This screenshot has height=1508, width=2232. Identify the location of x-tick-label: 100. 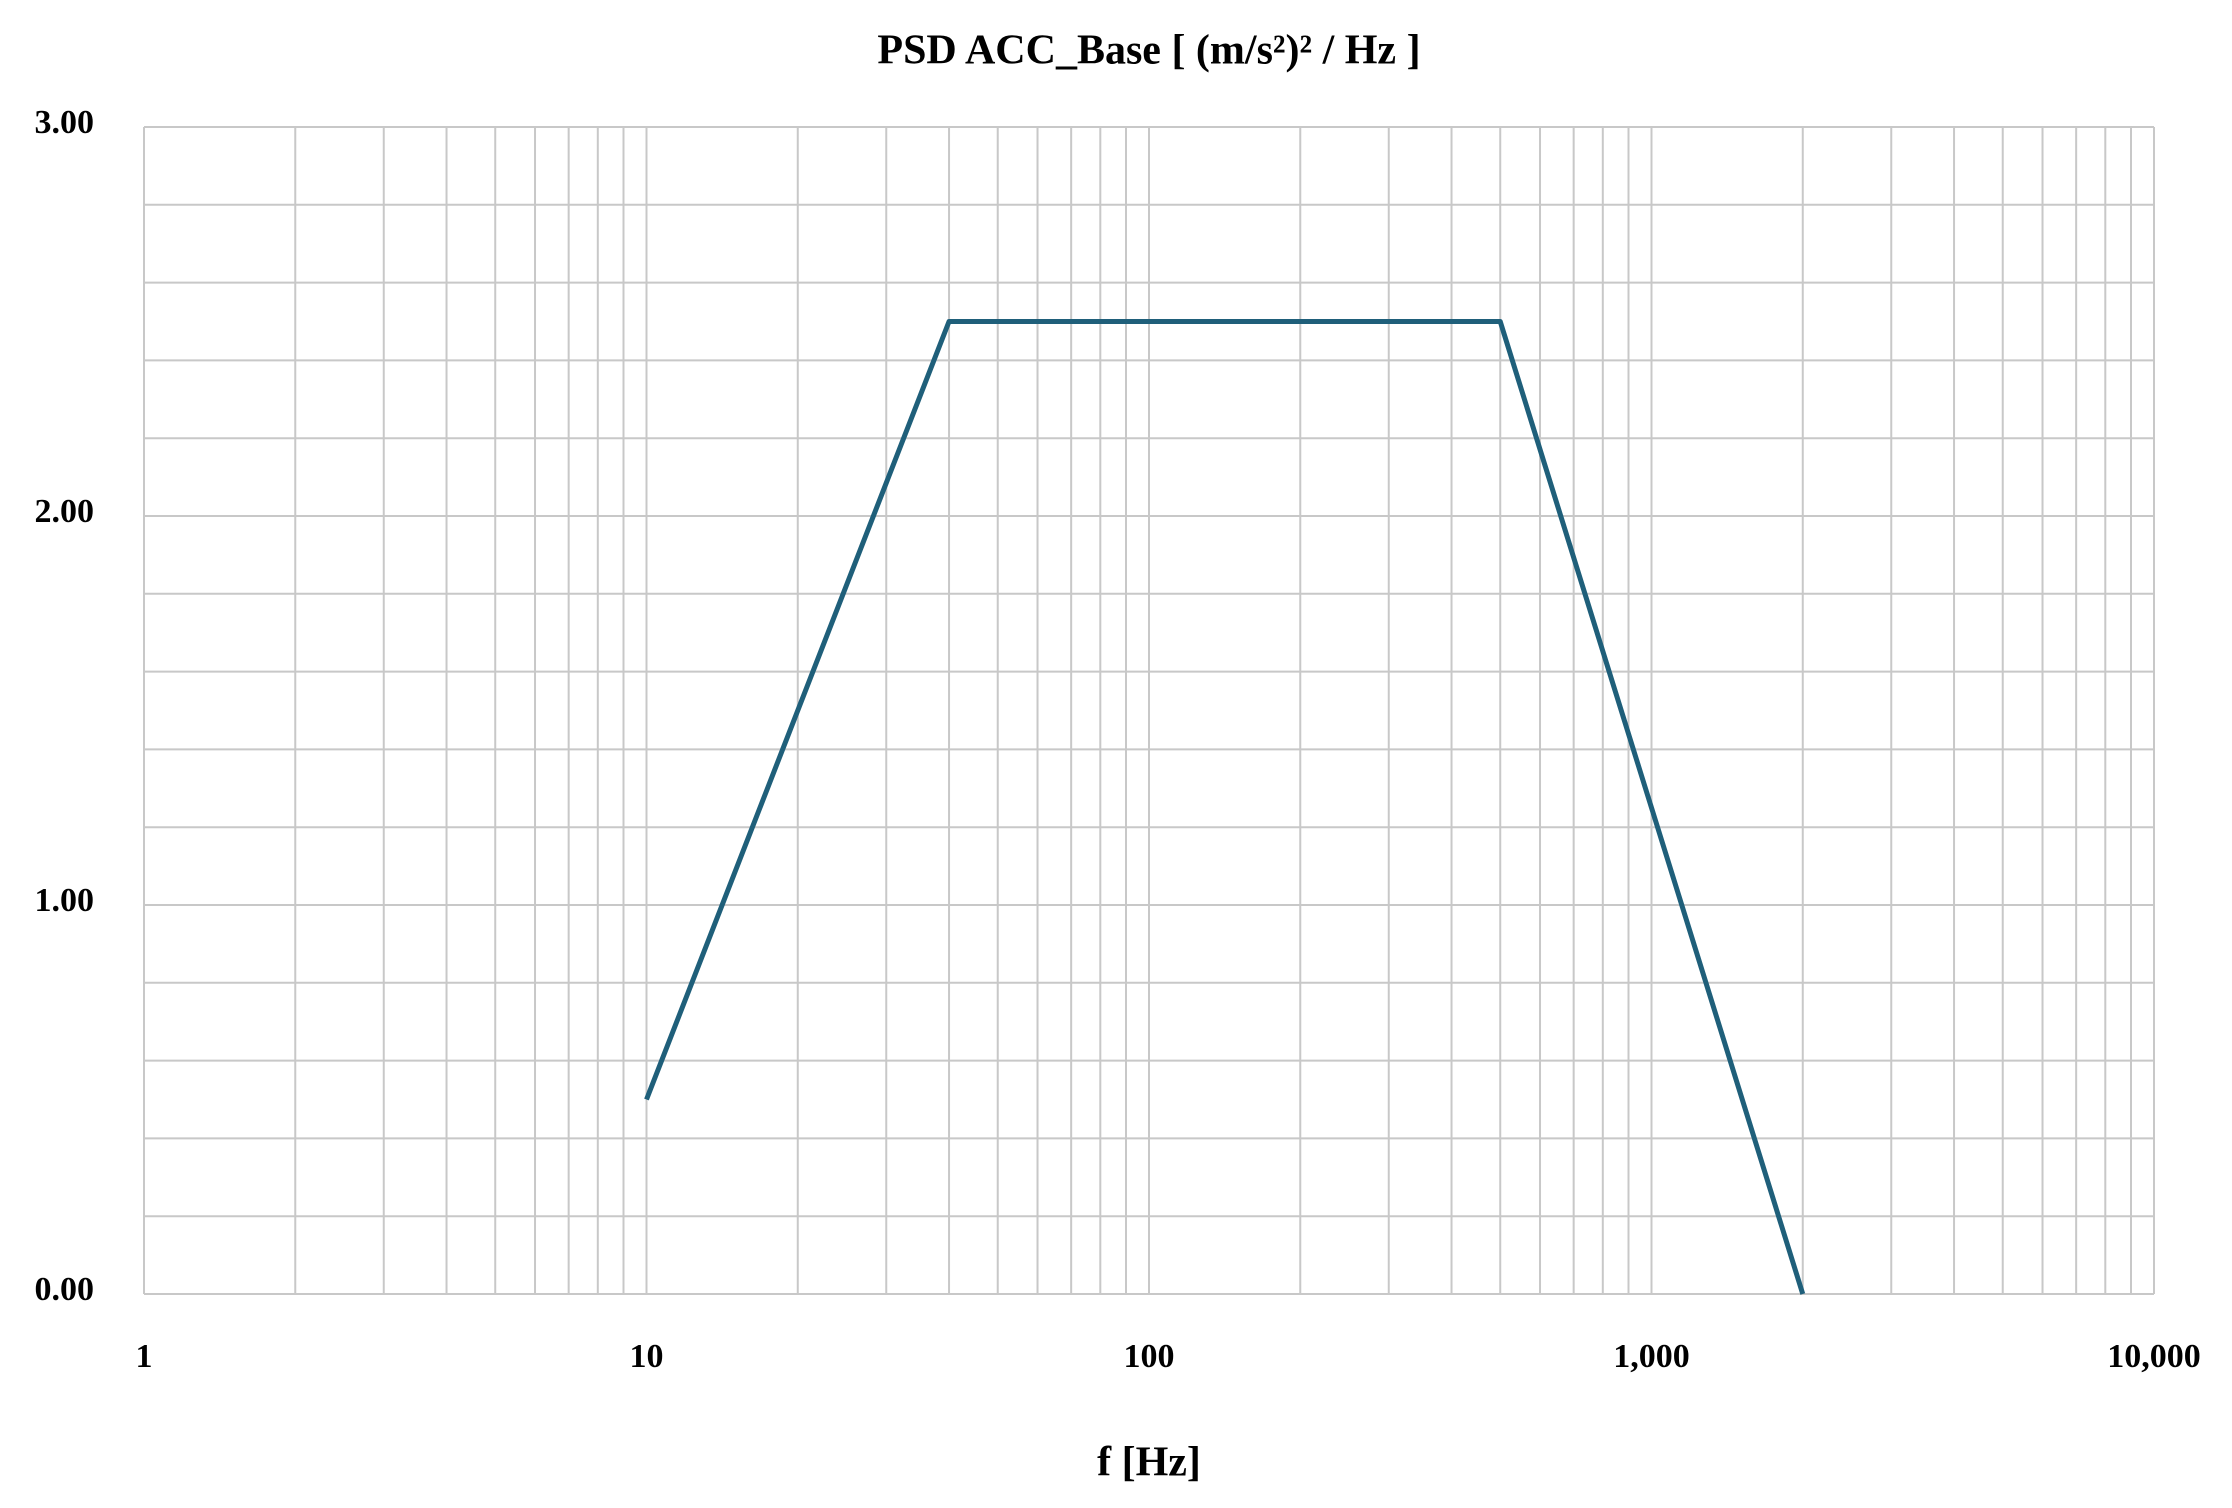
(1149, 1356).